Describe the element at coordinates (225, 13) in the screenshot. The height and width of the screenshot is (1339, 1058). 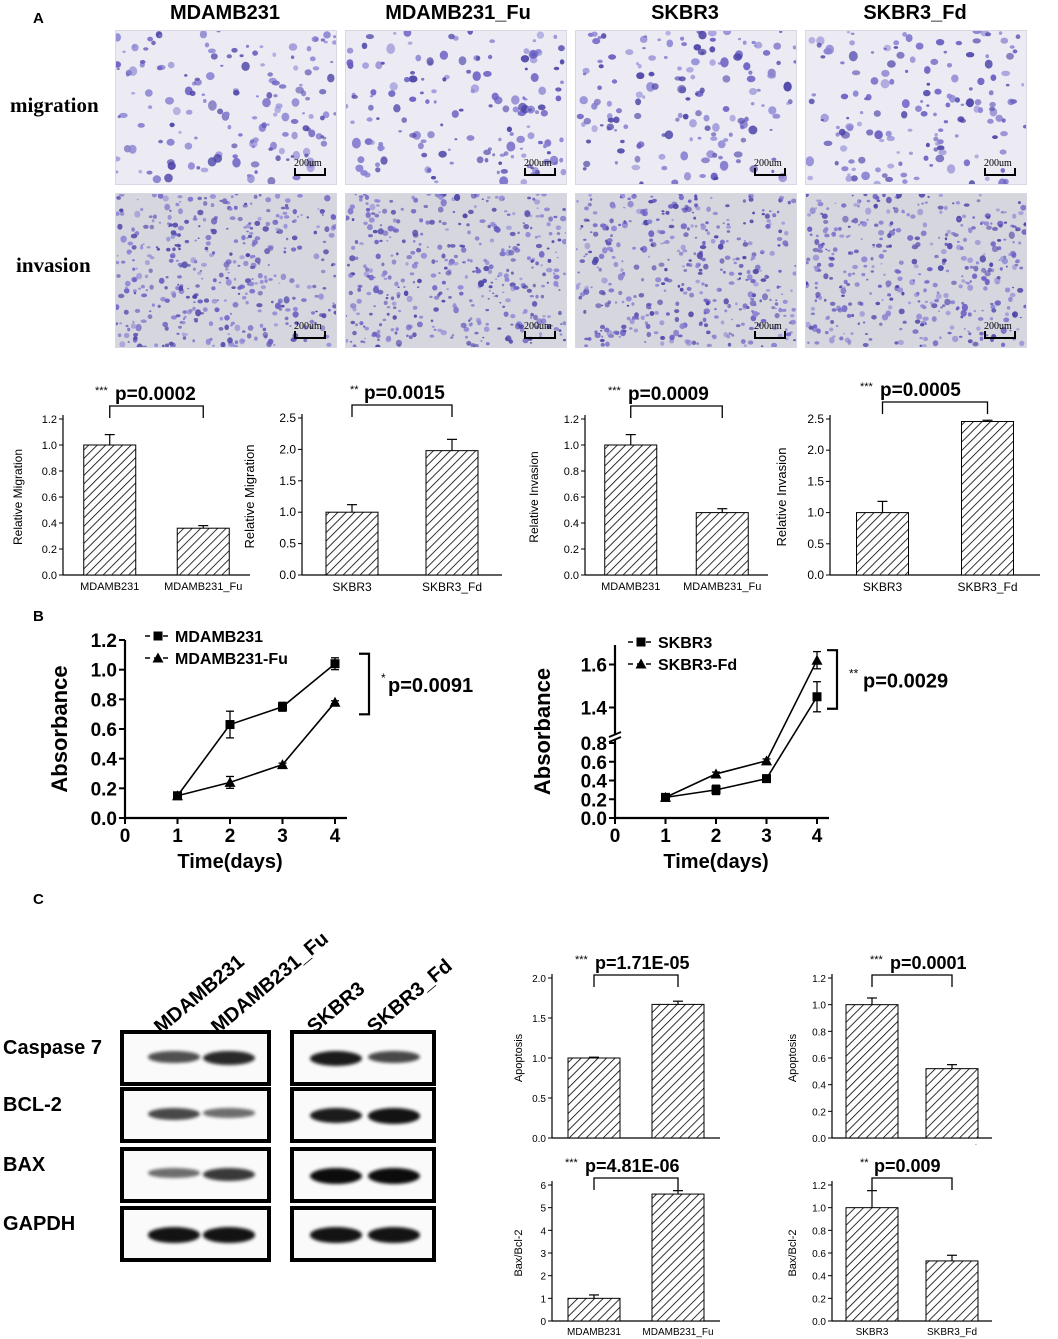
I see `column-header-mdamb231: MDAMB231` at that location.